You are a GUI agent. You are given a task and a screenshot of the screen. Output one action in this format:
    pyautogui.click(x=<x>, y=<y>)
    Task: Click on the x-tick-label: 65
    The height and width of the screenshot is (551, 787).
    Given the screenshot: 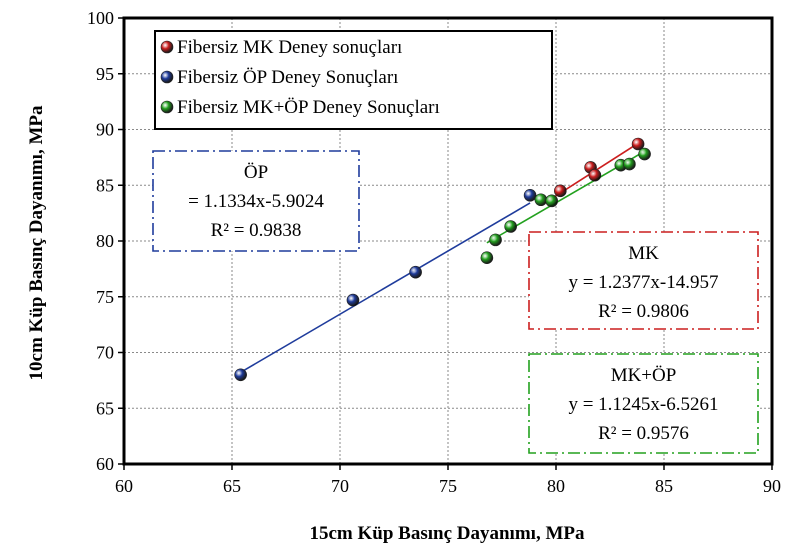 What is the action you would take?
    pyautogui.click(x=232, y=486)
    